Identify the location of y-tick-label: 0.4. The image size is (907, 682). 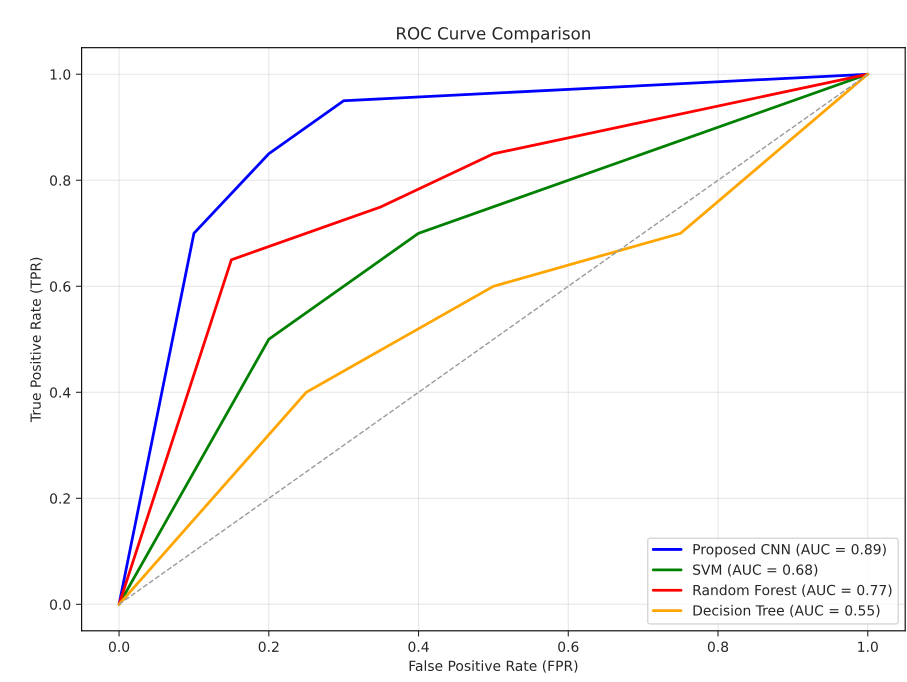
(60, 392).